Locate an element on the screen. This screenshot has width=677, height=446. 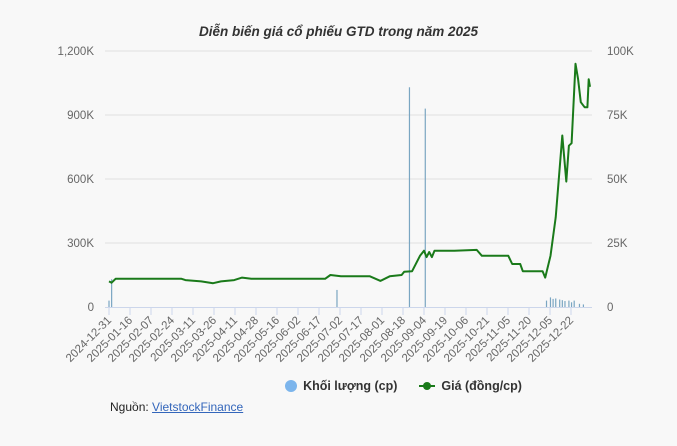
y-right-tick-label: 50K is located at coordinates (617, 180).